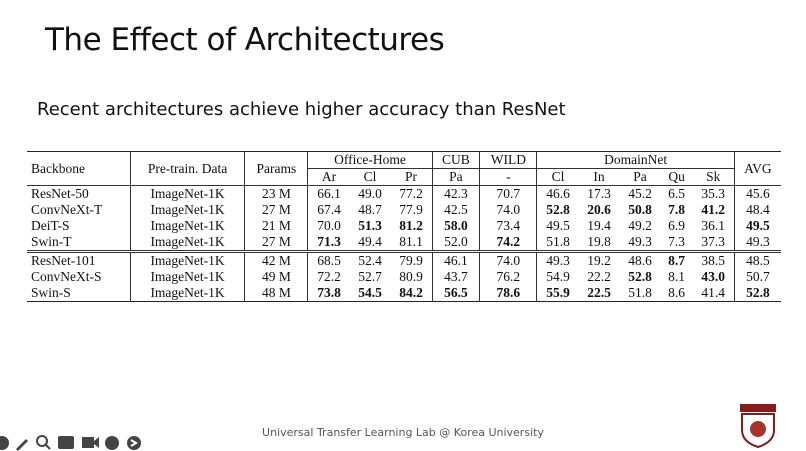 Image resolution: width=806 pixels, height=451 pixels. What do you see at coordinates (276, 259) in the screenshot?
I see `cell: 42 M` at bounding box center [276, 259].